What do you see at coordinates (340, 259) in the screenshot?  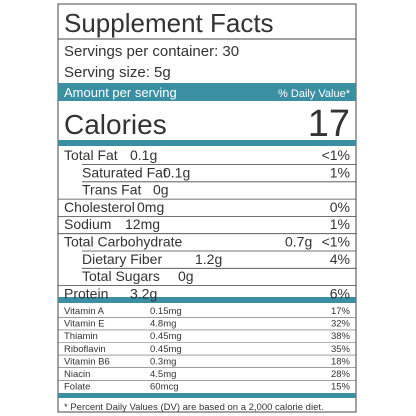 I see `nutrient-dv: 4%` at bounding box center [340, 259].